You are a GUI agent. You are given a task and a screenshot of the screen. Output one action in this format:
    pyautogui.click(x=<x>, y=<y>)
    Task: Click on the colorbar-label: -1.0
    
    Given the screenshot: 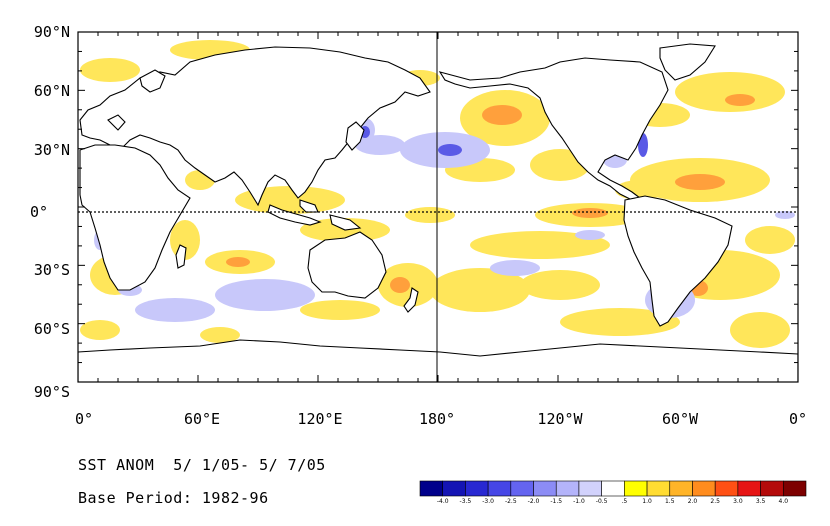 What is the action you would take?
    pyautogui.click(x=579, y=501)
    